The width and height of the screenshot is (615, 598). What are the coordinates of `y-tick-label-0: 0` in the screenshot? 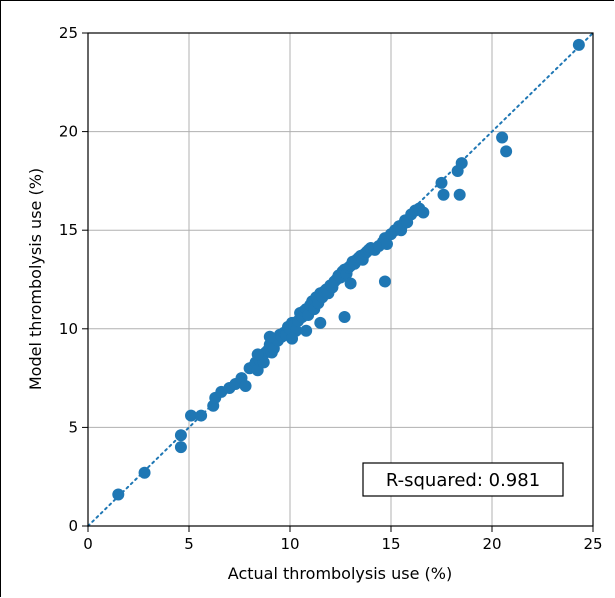 It's located at (73, 526).